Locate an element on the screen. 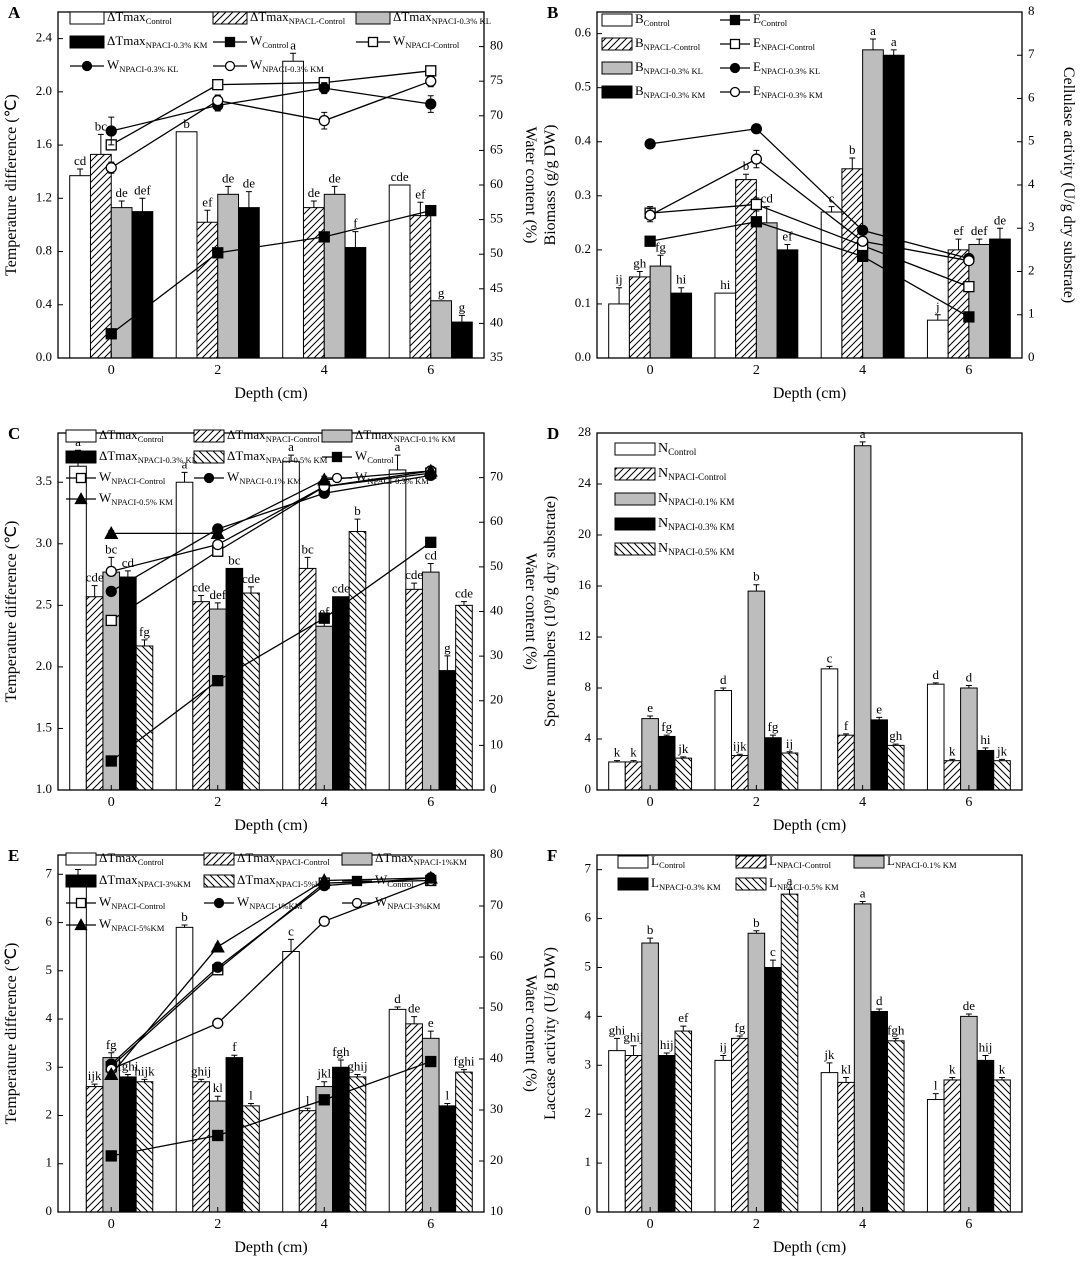 The width and height of the screenshot is (1084, 1261). legend-label: NNPACI-0.5% KM is located at coordinates (696, 549).